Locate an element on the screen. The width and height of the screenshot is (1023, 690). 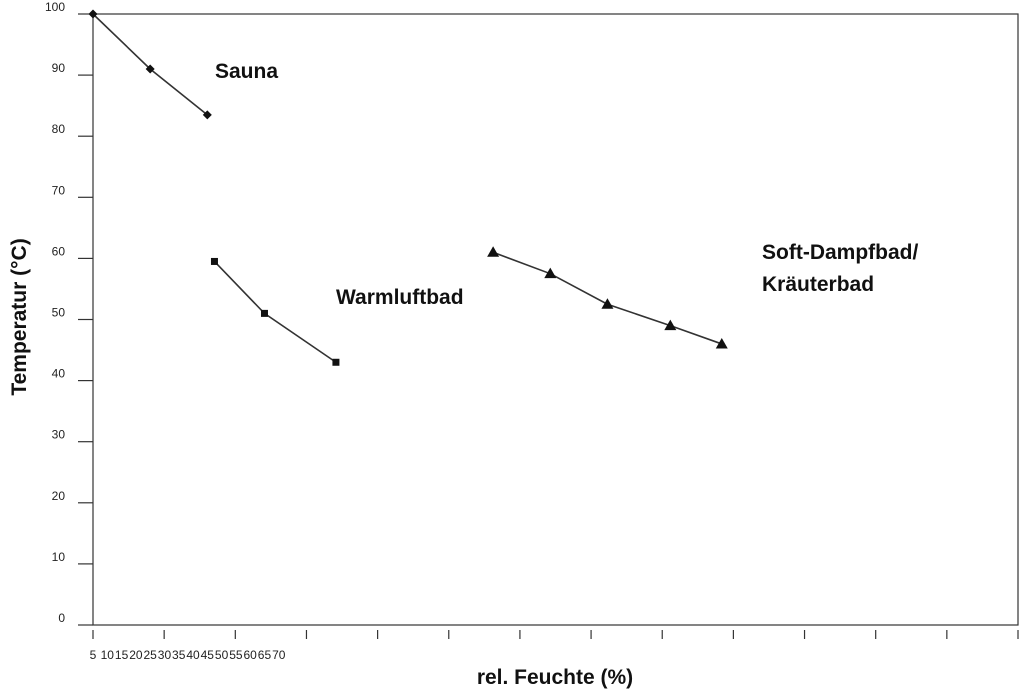
series-label-dampfbad-line-2: Kräuterbad is located at coordinates (818, 284).